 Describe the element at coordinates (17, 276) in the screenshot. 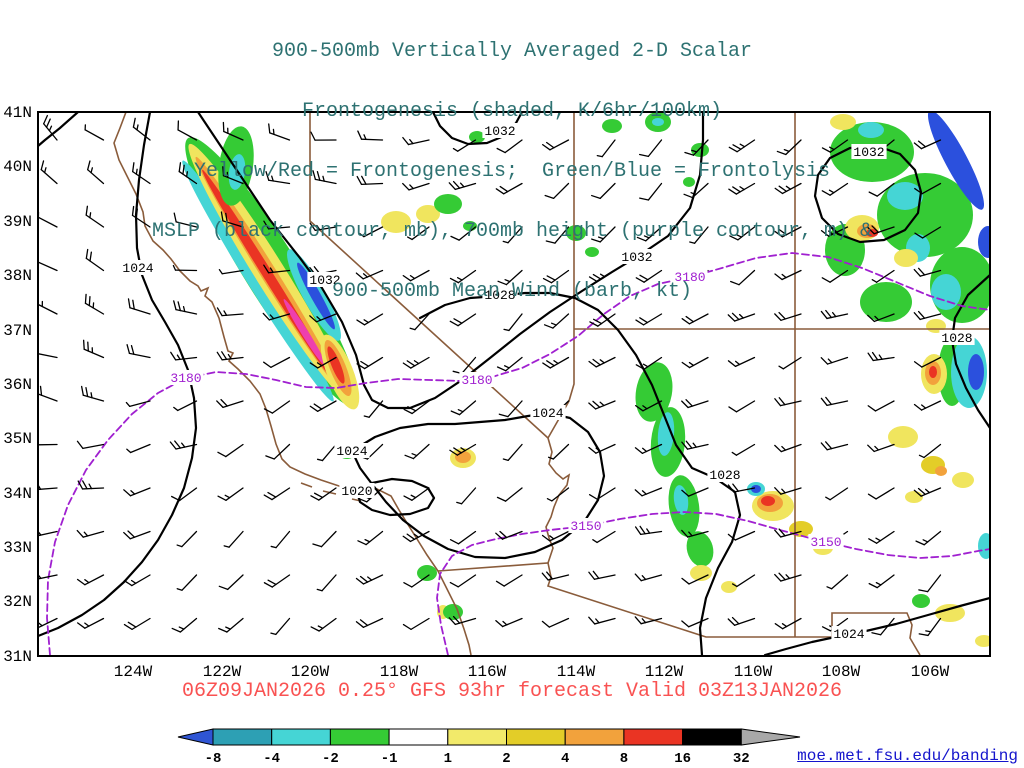

I see `lat-label: 38N` at that location.